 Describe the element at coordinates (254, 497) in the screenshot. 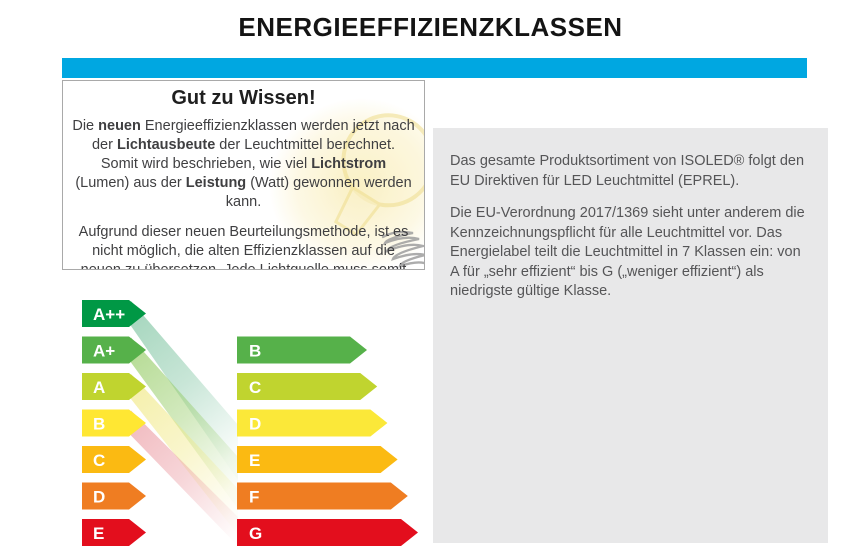

I see `energy-arrow-new-label: F` at that location.